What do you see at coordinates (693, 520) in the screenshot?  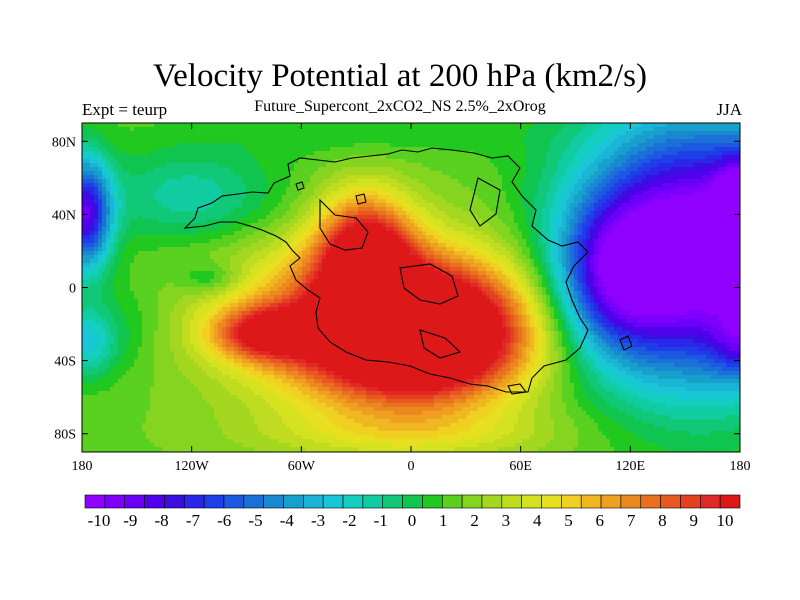 I see `colorbar-label: 9` at bounding box center [693, 520].